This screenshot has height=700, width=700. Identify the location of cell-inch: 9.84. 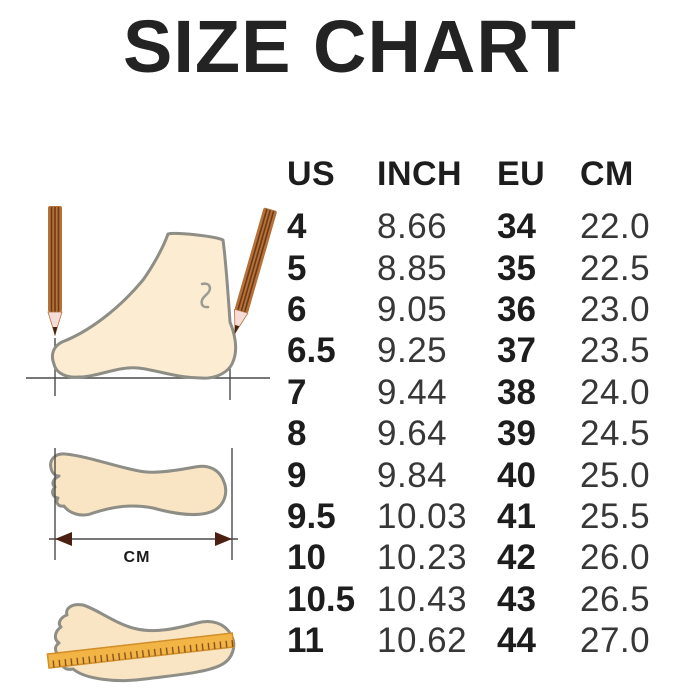
(412, 475).